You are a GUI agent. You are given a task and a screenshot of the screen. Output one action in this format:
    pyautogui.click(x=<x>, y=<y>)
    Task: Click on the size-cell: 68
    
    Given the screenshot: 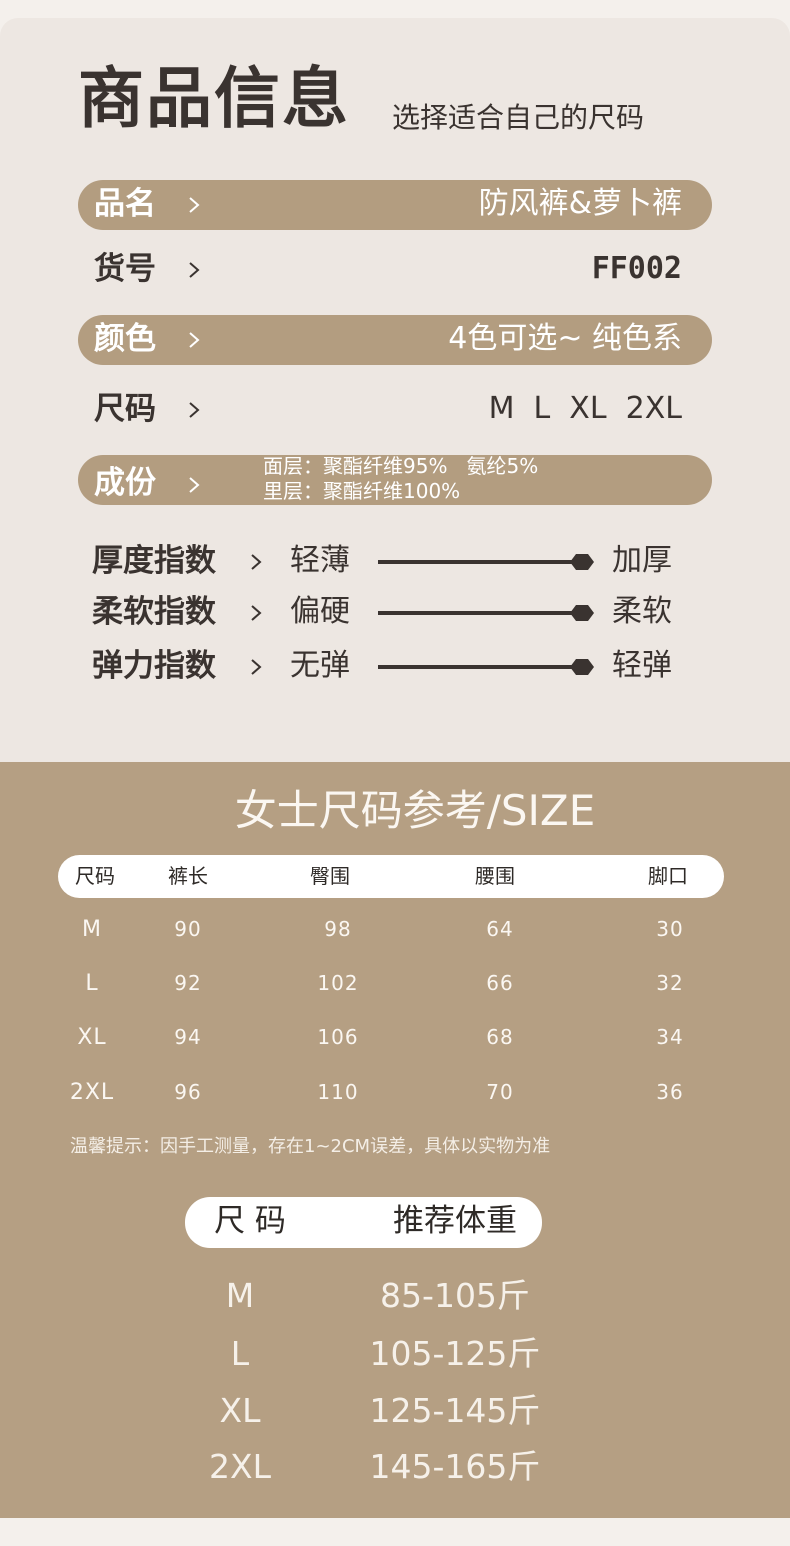 What is the action you would take?
    pyautogui.click(x=500, y=1037)
    